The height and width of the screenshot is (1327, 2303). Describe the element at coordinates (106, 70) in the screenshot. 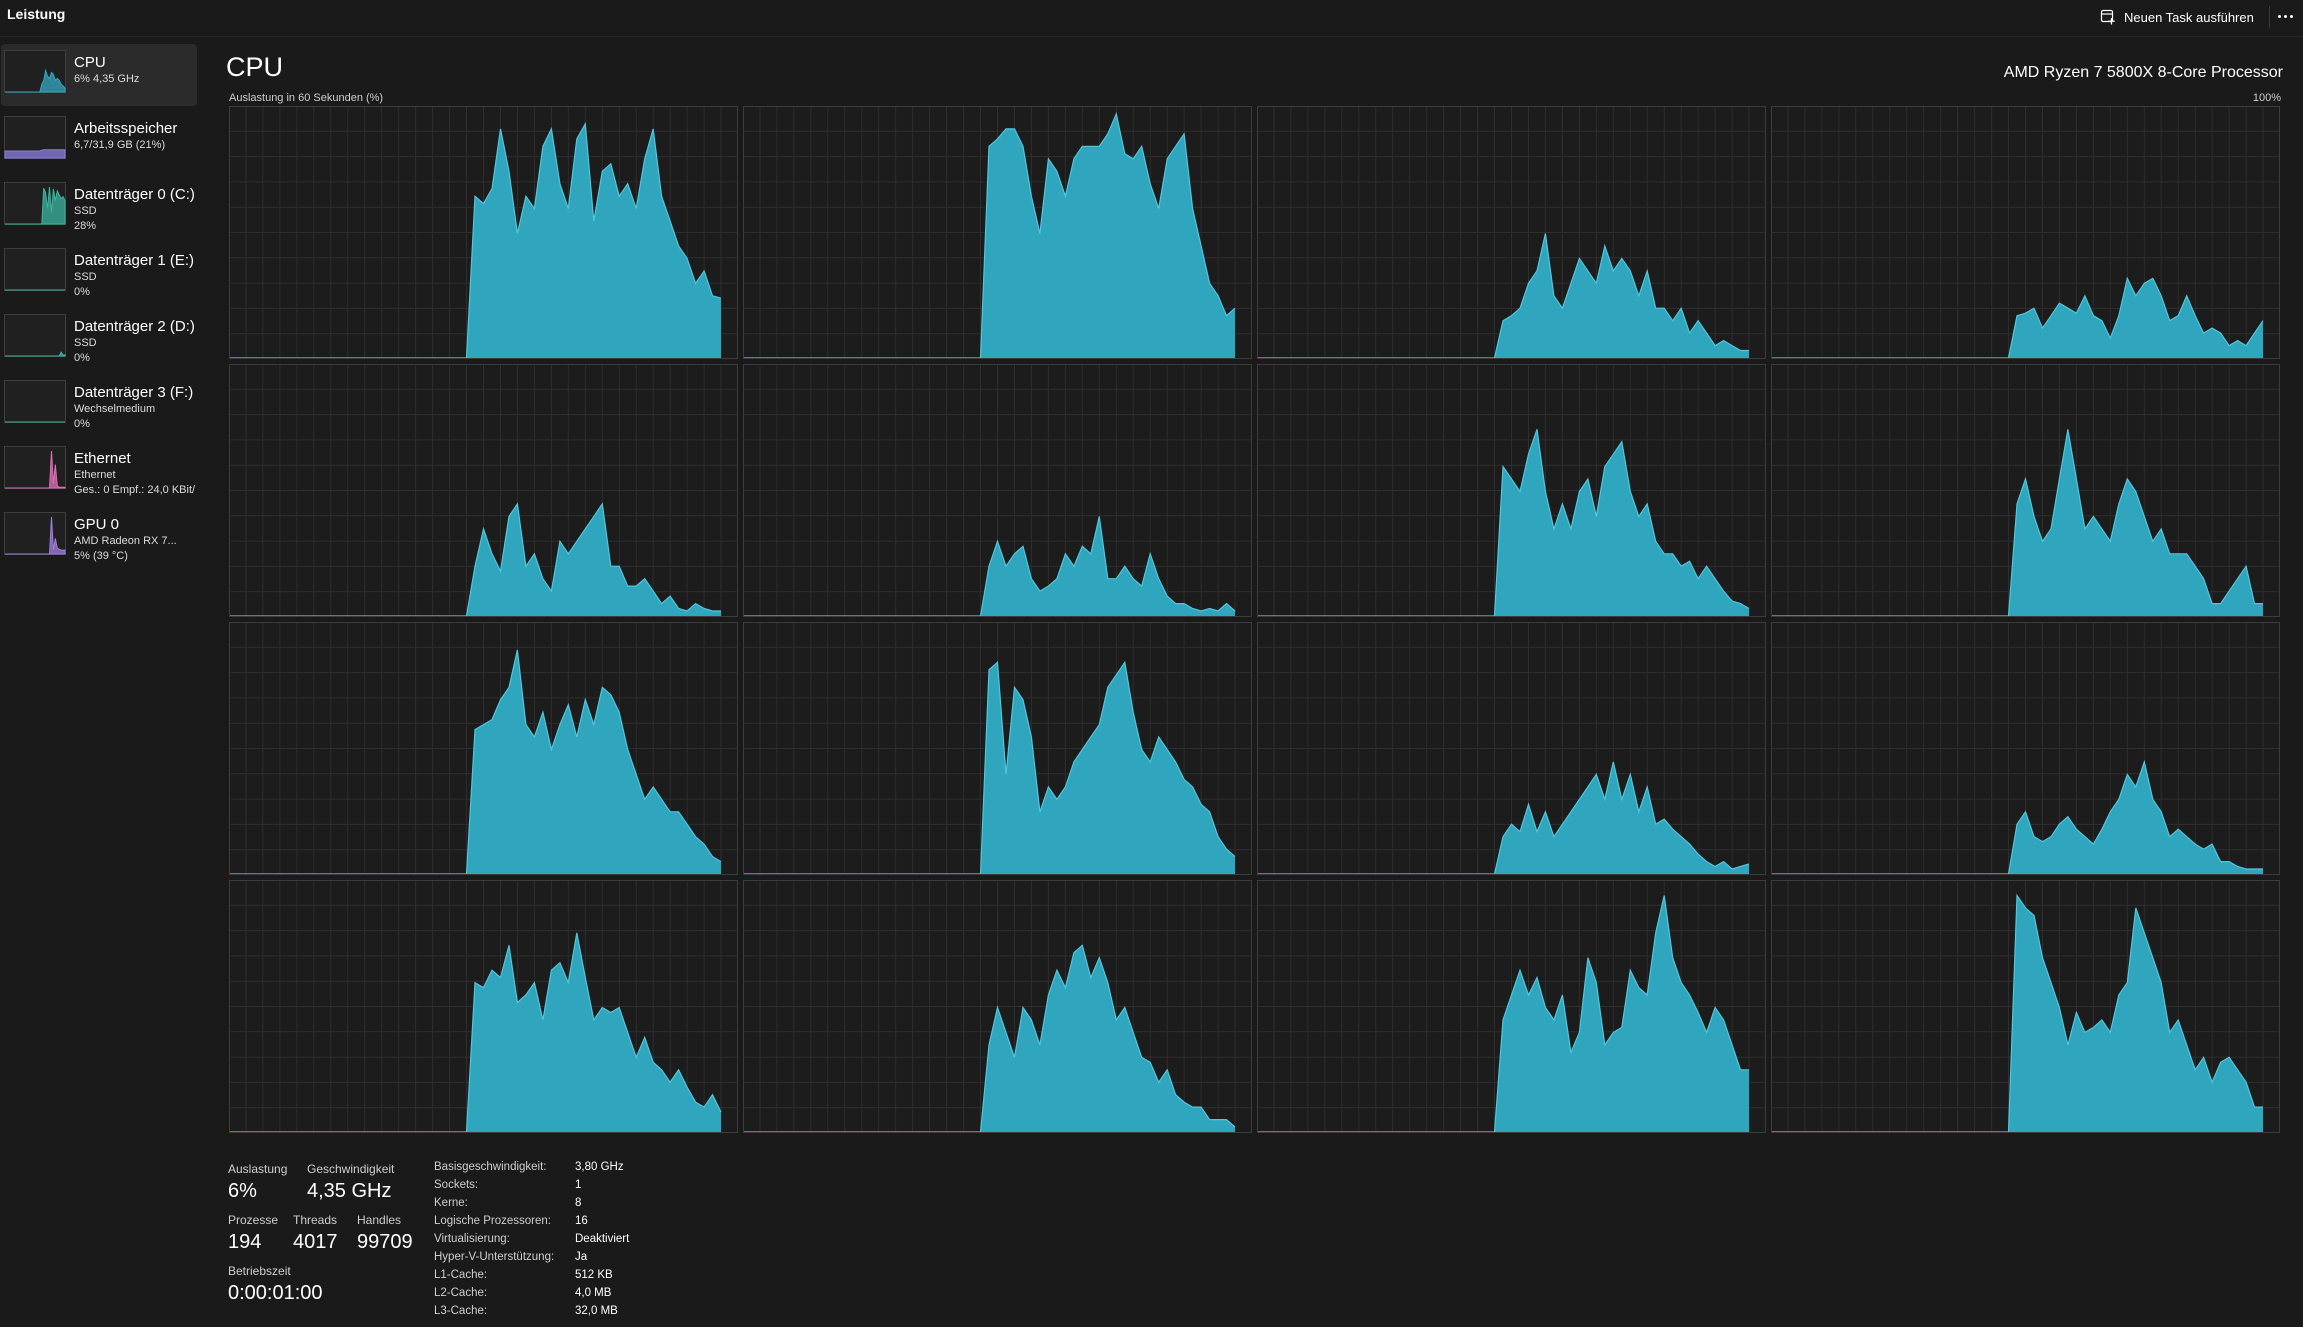

I see `sidebar-item-text: CPU 6% 4,35 GHz` at that location.